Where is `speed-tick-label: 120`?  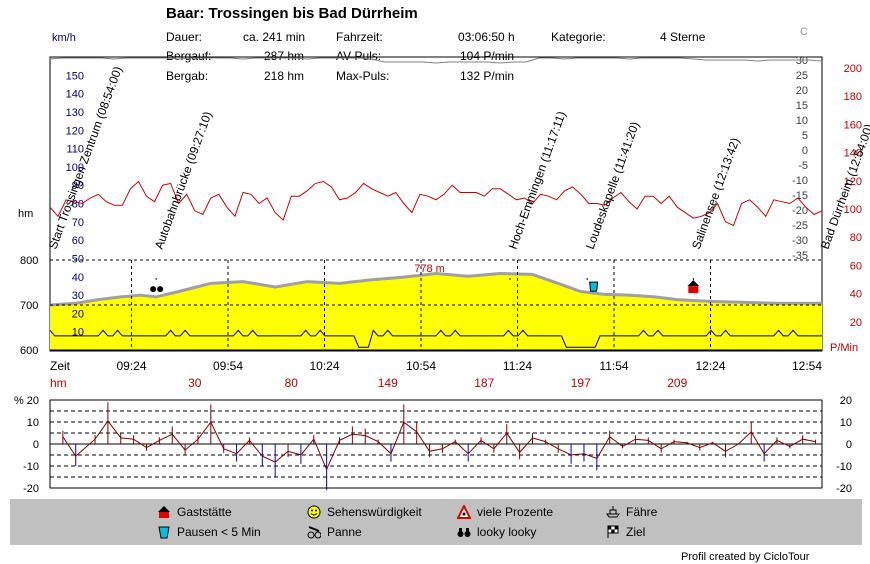 speed-tick-label: 120 is located at coordinates (75, 131).